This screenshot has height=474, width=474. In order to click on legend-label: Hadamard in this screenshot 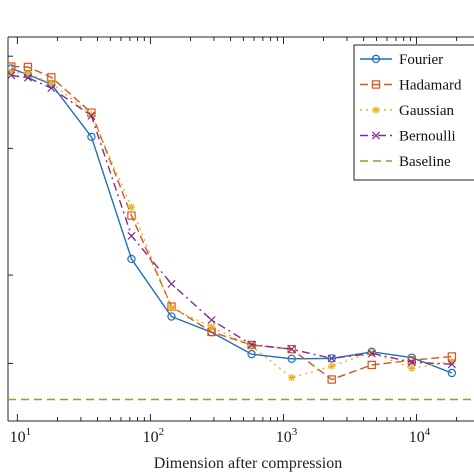, I will do `click(430, 86)`.